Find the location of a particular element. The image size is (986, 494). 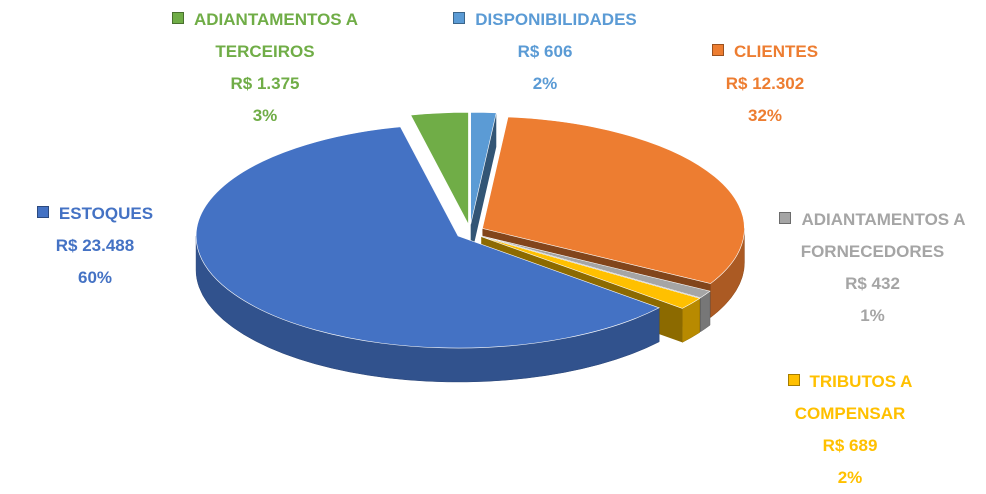

data-label: DISPONIBILIDADES R$ 606 2% is located at coordinates (545, 52).